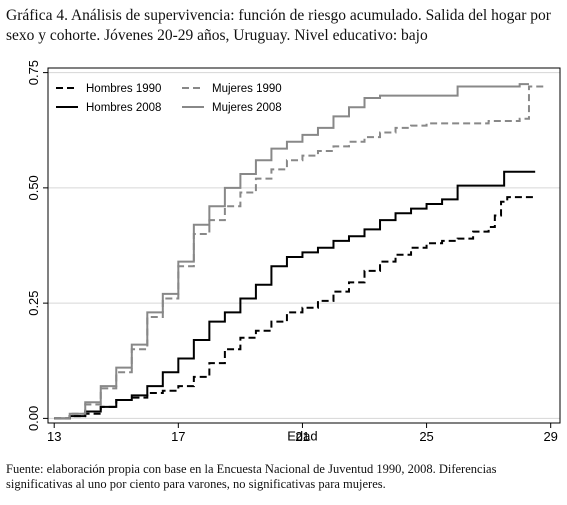  Describe the element at coordinates (33, 72) in the screenshot. I see `y-tick-label: 0.75` at that location.